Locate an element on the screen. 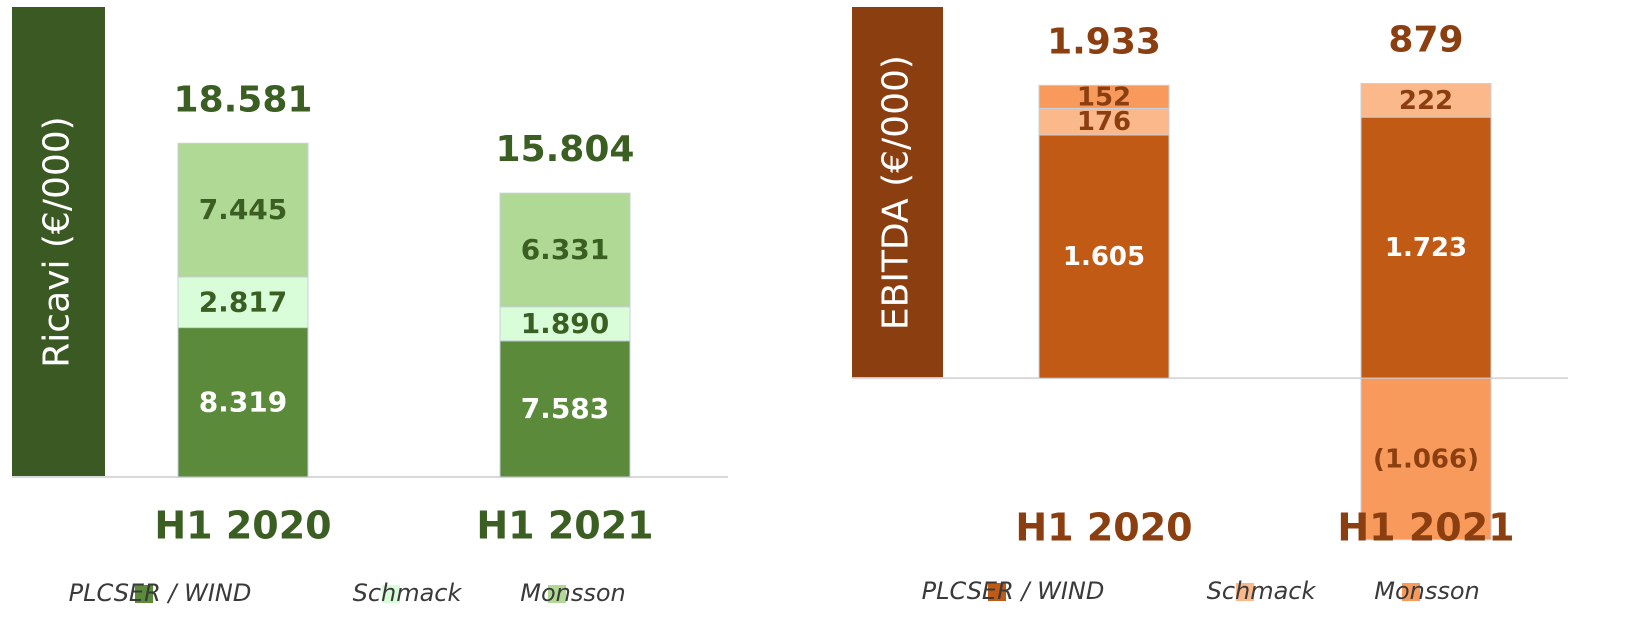  value-label: (1.066) is located at coordinates (1426, 459).